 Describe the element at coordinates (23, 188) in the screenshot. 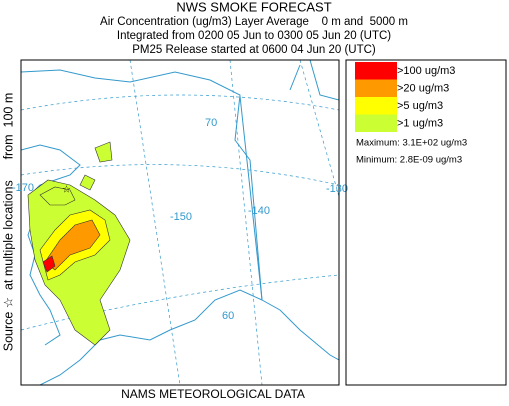

I see `graticule-label: -170` at that location.